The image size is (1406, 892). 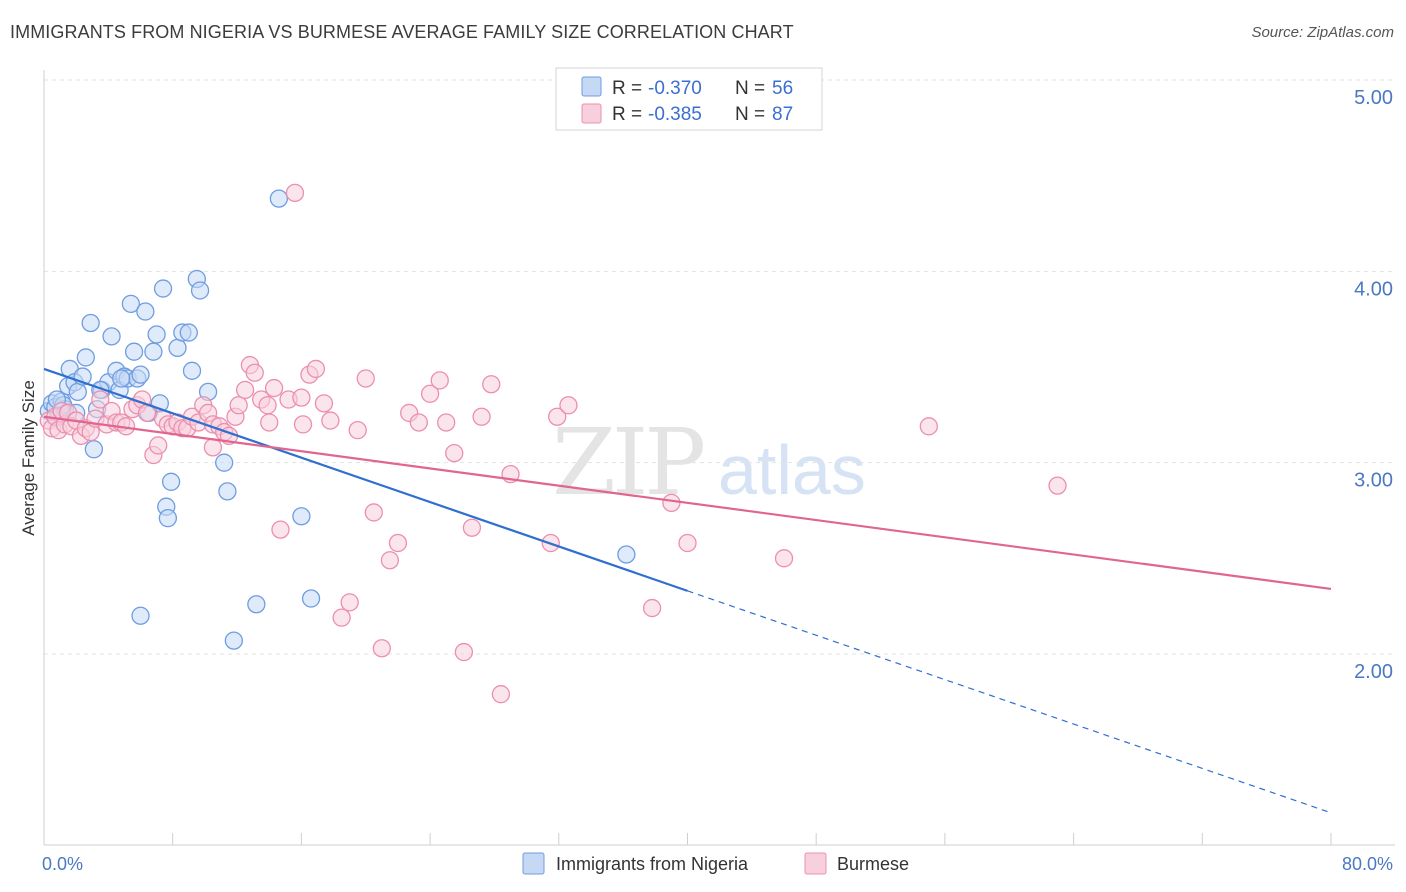 I want to click on correlation-legend: R = -0.370 N = 56 R = -0.385 N = 87, so click(x=689, y=99).